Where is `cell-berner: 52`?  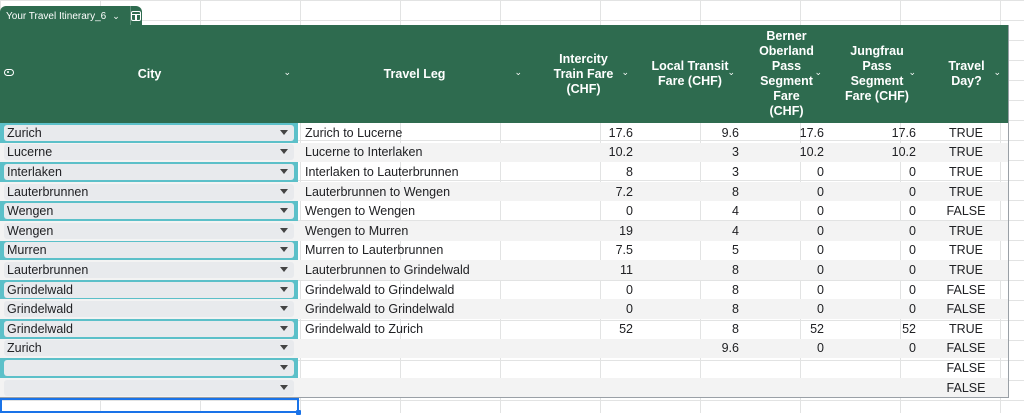 cell-berner: 52 is located at coordinates (817, 328).